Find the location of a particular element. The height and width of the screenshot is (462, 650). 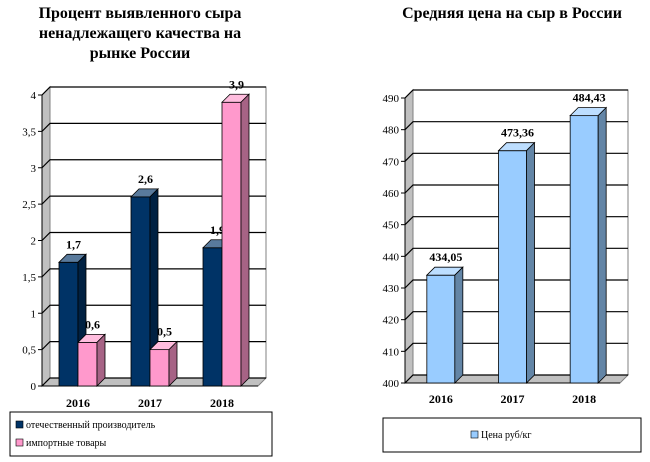

data-label: 2,6 is located at coordinates (145, 179).